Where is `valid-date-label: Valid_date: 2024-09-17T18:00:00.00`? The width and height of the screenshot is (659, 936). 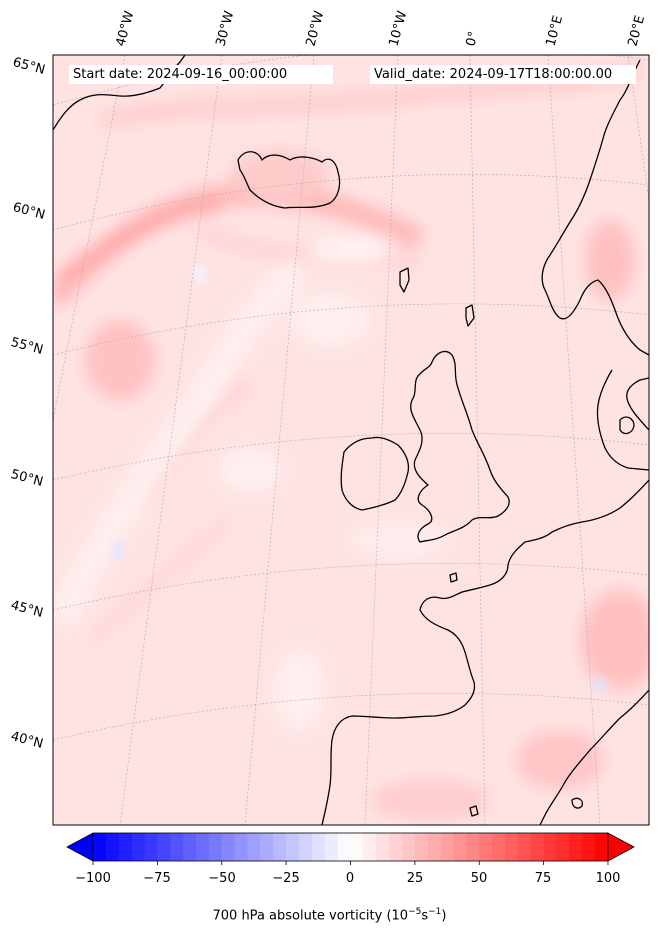
valid-date-label: Valid_date: 2024-09-17T18:00:00.00 is located at coordinates (503, 74).